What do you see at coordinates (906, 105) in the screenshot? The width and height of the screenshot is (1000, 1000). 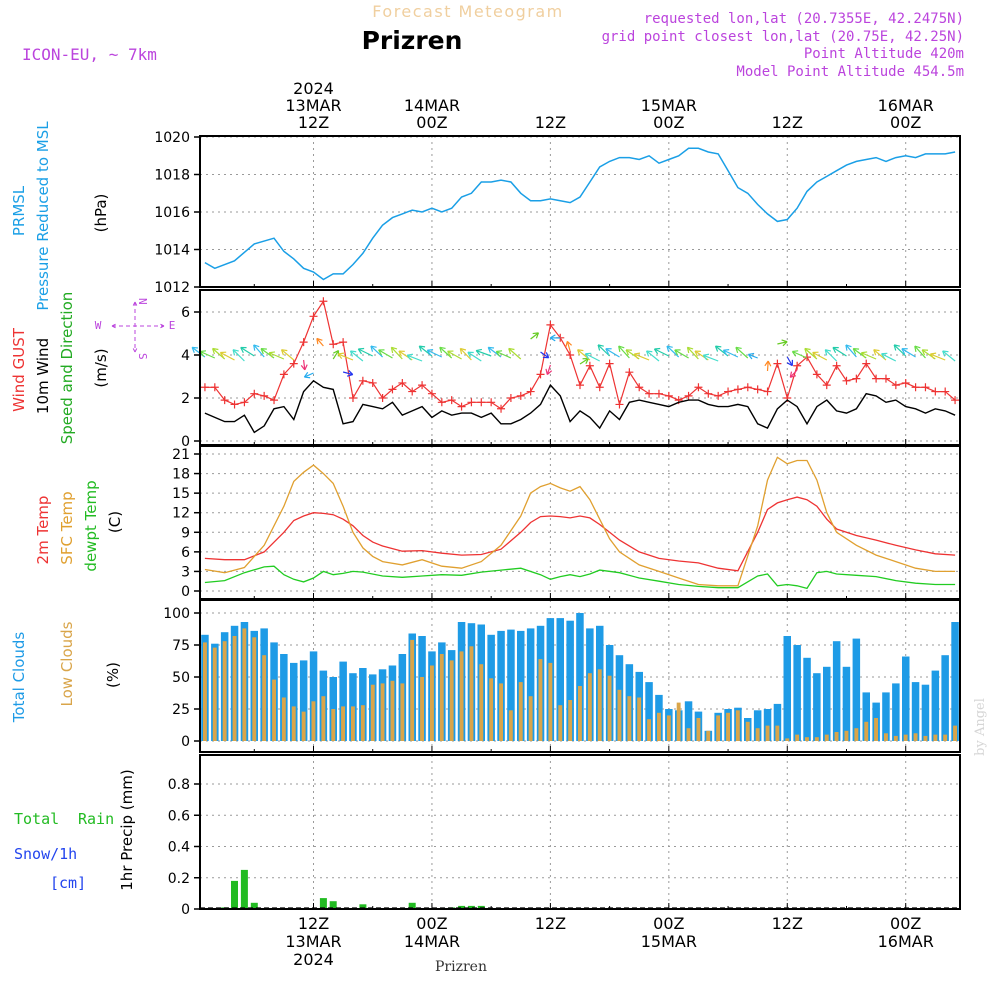 I see `top-time-label: 16MAR` at bounding box center [906, 105].